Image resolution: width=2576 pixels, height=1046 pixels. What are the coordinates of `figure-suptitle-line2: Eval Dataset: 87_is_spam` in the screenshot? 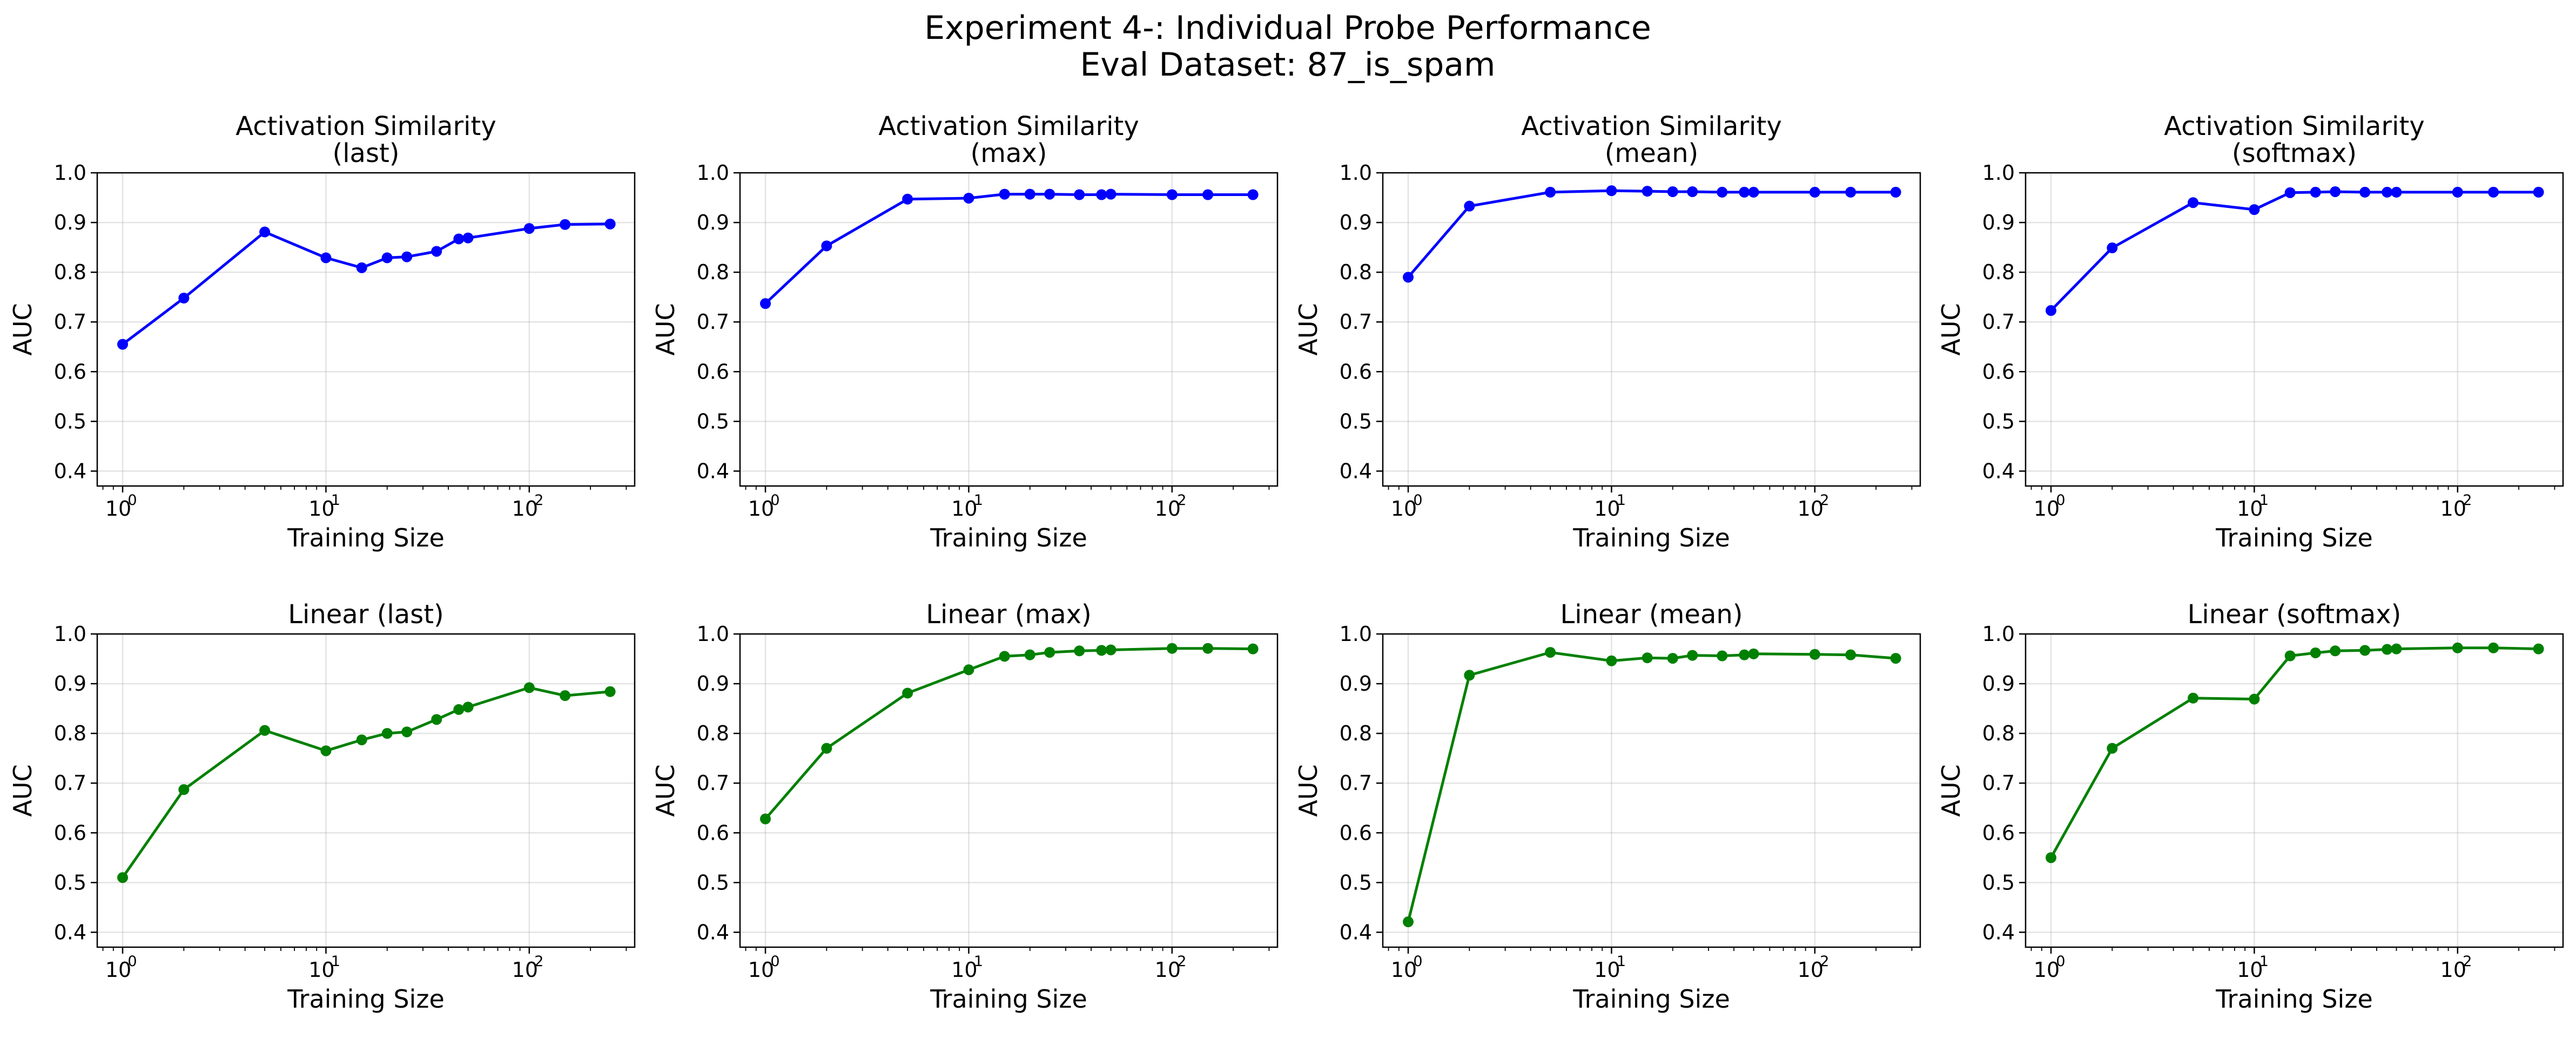 It's located at (1287, 65).